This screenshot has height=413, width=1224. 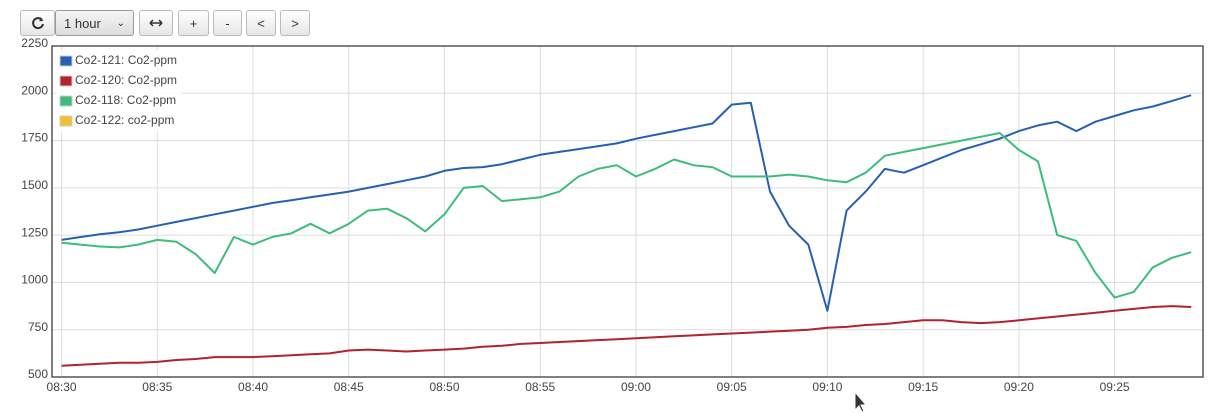 I want to click on y-tick-label: 2000, so click(x=34, y=90).